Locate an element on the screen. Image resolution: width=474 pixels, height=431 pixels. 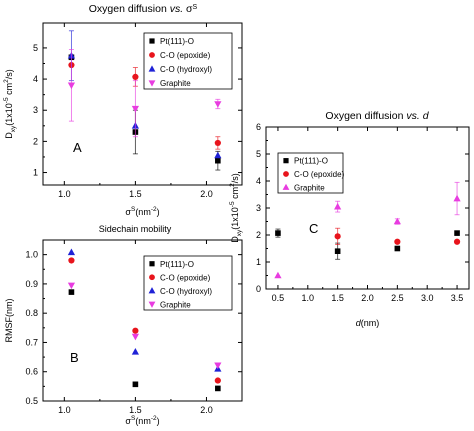
chart-title: Sidechain mobility is located at coordinates (135, 229).